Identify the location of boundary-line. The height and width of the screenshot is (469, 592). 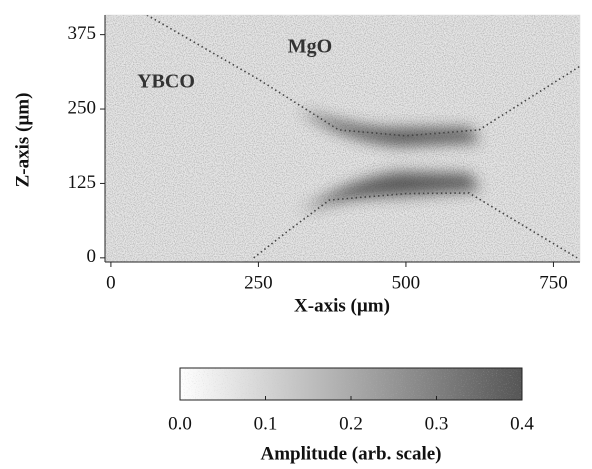
(415, 225).